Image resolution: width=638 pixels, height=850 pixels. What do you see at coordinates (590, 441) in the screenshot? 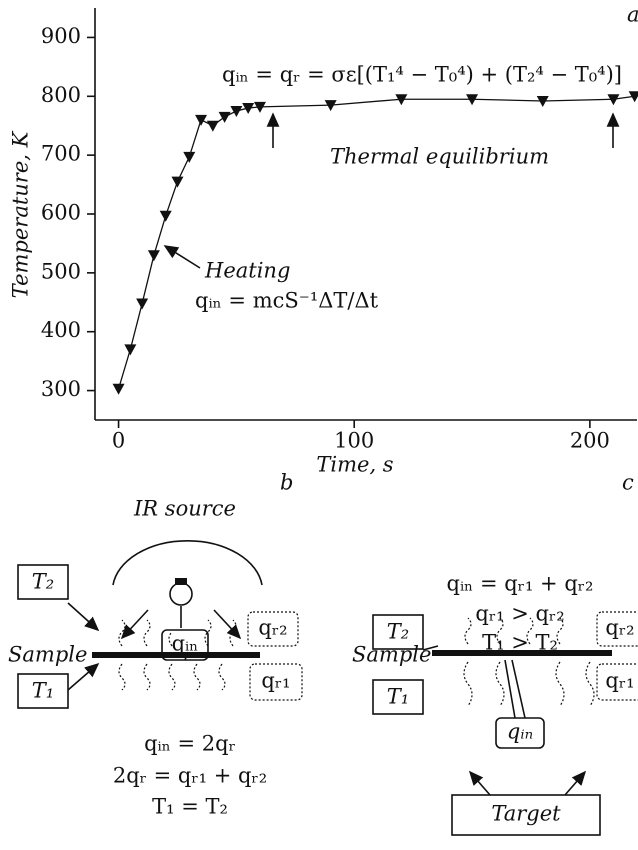
I see `x-tick-label: 200` at bounding box center [590, 441].